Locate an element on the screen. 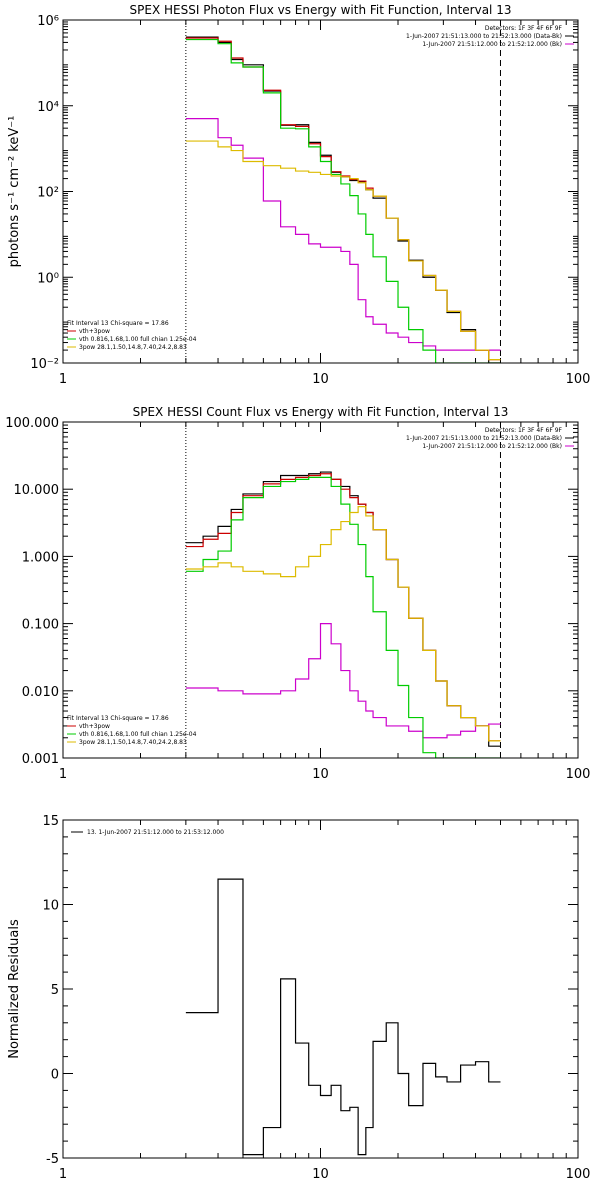 The width and height of the screenshot is (600, 1200). y-tick-label: 0.100 is located at coordinates (40, 625).